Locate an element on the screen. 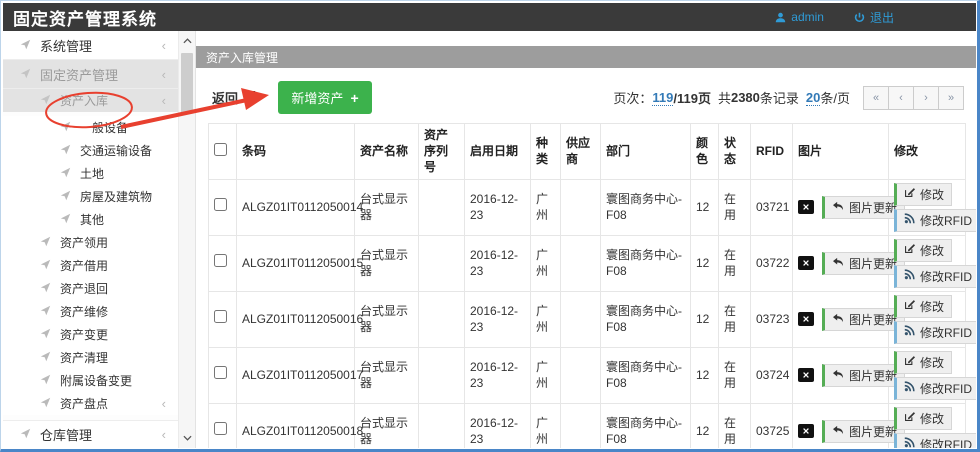  modify-label: 修改 is located at coordinates (932, 306).